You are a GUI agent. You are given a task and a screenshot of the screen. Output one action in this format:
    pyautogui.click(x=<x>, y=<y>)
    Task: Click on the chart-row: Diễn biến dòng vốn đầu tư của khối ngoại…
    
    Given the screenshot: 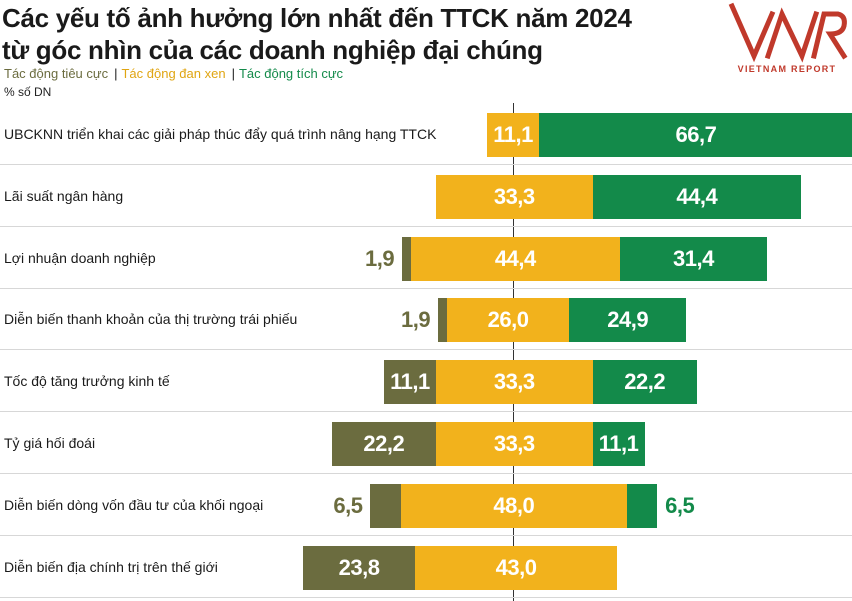 What is the action you would take?
    pyautogui.click(x=426, y=505)
    